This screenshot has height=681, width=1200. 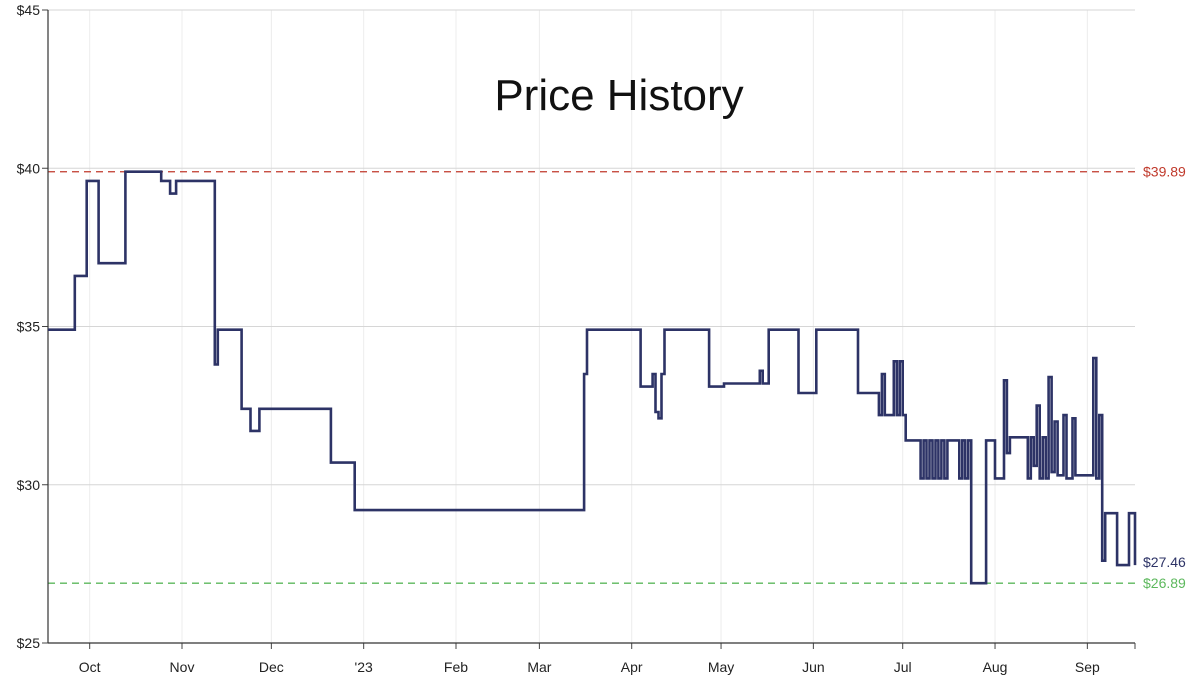 What do you see at coordinates (1087, 667) in the screenshot?
I see `x-tick-label: Sep` at bounding box center [1087, 667].